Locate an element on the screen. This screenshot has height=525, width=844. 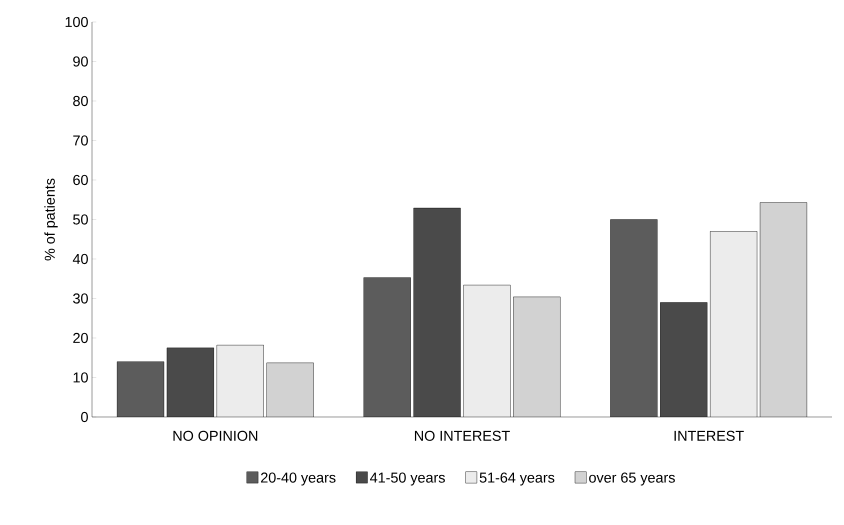
y-tick-label: 100 is located at coordinates (77, 22).